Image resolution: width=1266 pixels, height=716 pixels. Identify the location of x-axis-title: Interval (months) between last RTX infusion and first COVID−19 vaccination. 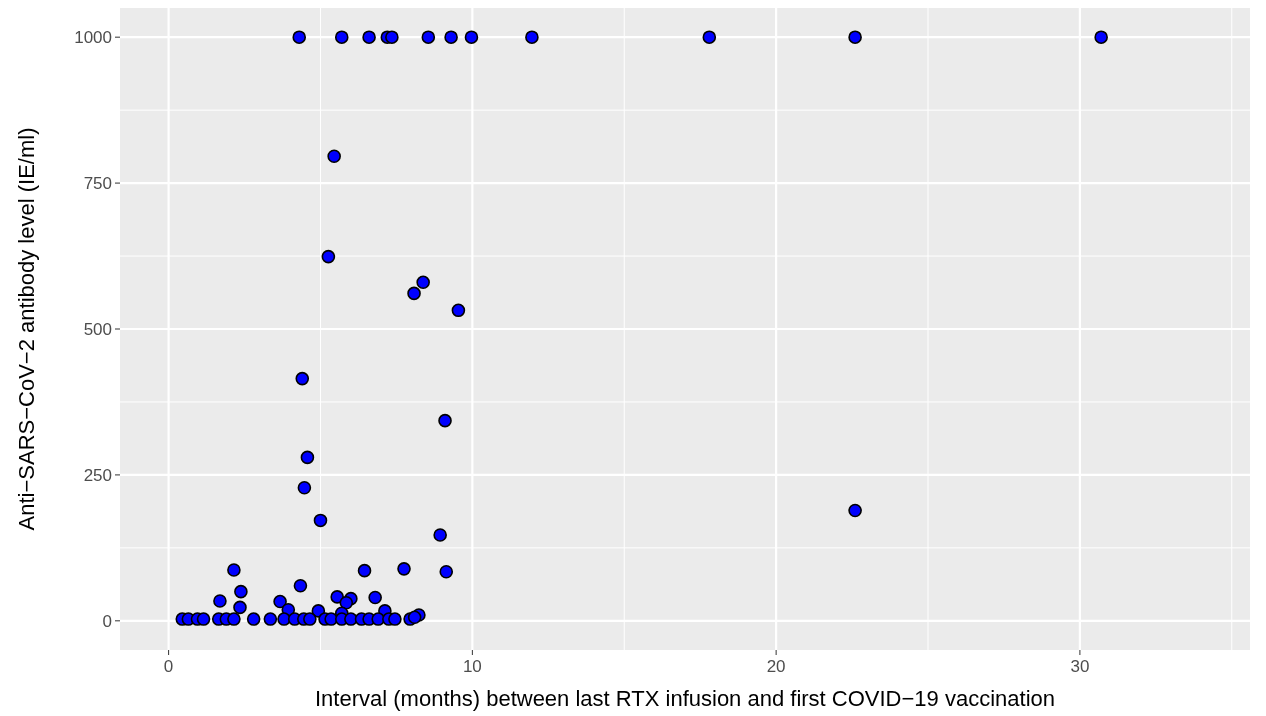
(685, 698).